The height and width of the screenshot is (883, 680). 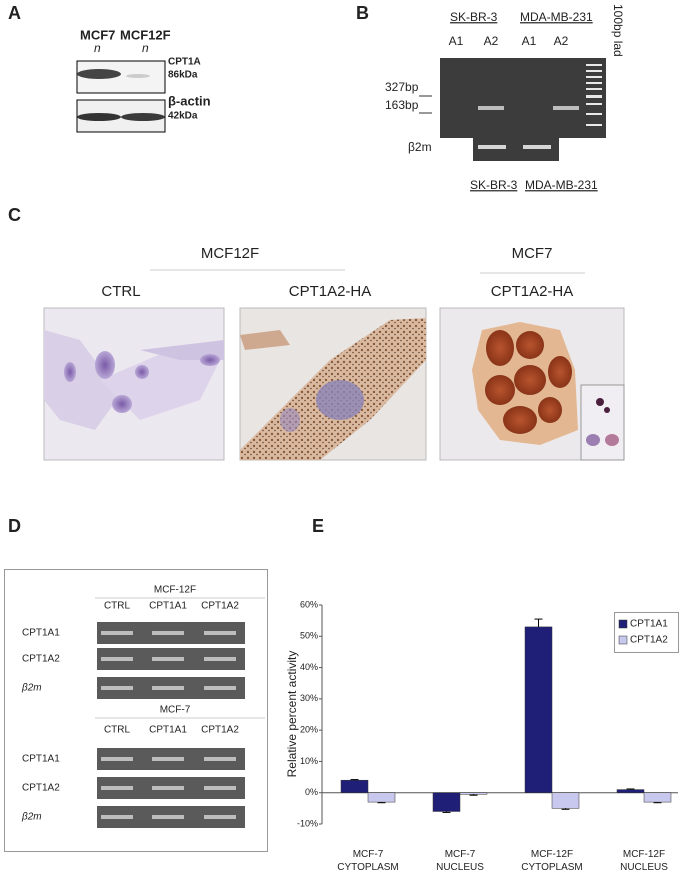 What do you see at coordinates (402, 105) in the screenshot?
I see `marker-label: 163bp` at bounding box center [402, 105].